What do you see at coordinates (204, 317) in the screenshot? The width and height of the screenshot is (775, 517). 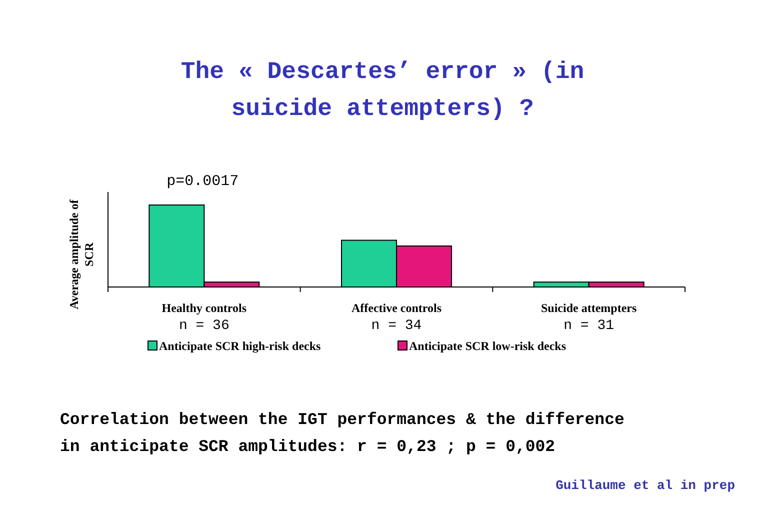 I see `x-tick-label: Healthy controls n = 36` at bounding box center [204, 317].